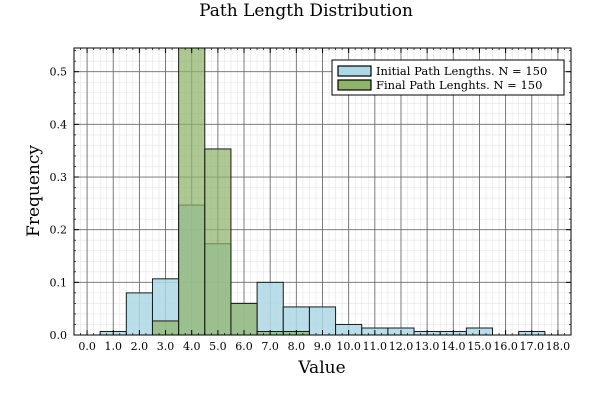 The image size is (600, 400). I want to click on legend-label-final: Final Path Lenghts. N = 150, so click(459, 85).